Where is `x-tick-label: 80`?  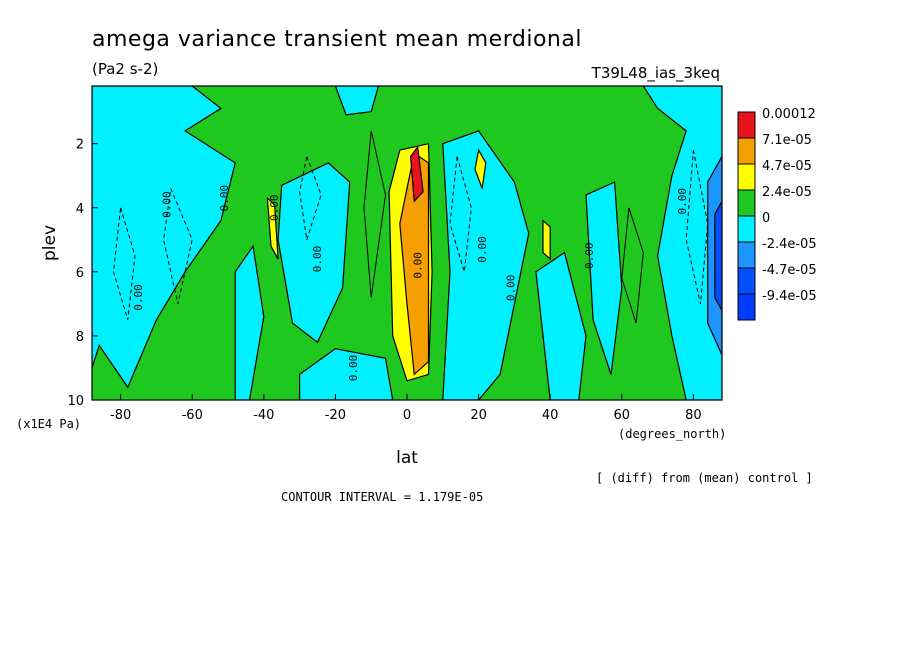
x-tick-label: 80 is located at coordinates (693, 415).